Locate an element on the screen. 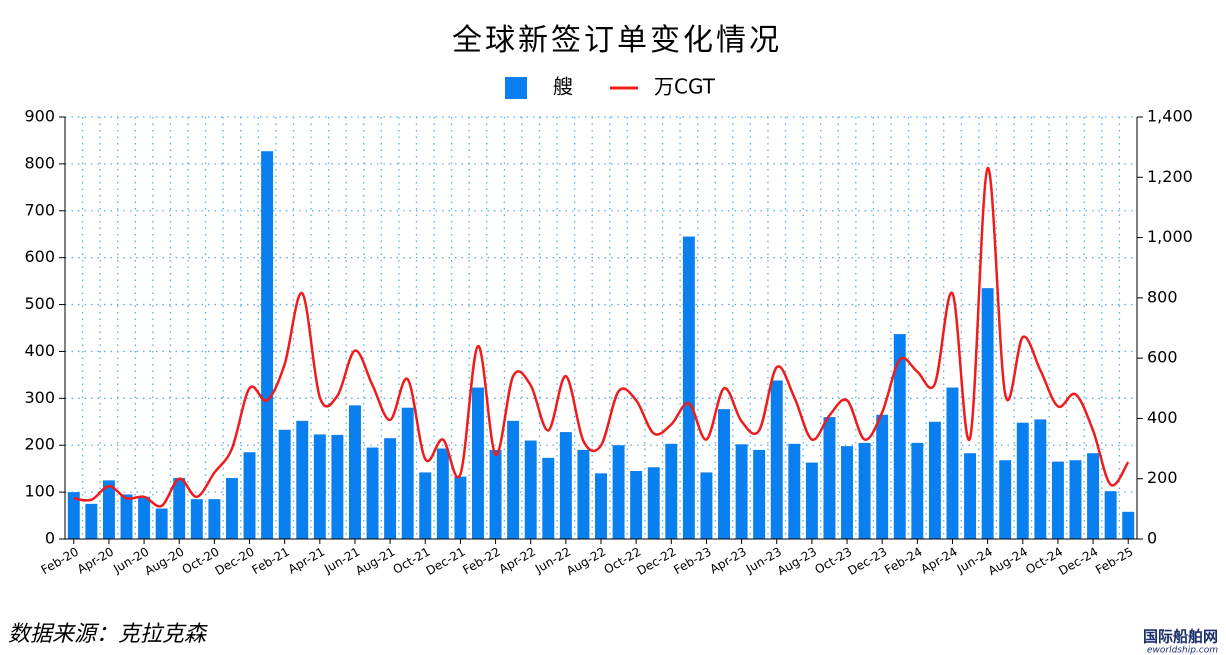 The image size is (1226, 655). y2-tick-label: 1,200 is located at coordinates (1170, 176).